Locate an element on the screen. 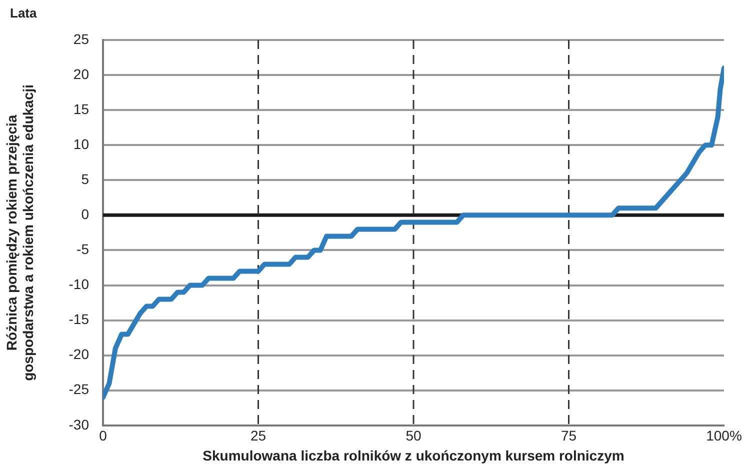 This screenshot has width=756, height=469. y-tick-label: 10 is located at coordinates (81, 144).